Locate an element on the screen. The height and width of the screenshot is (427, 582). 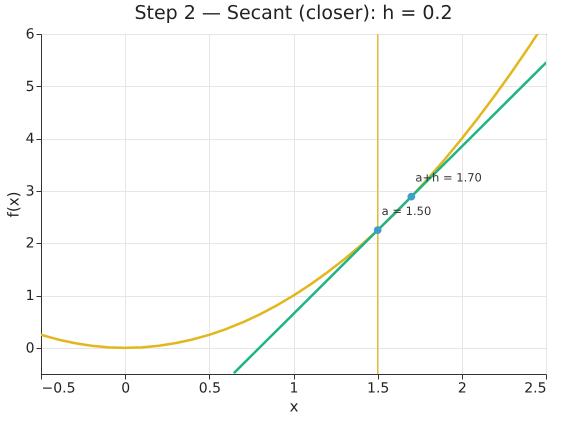
annotation: a = 1.50 is located at coordinates (407, 211).